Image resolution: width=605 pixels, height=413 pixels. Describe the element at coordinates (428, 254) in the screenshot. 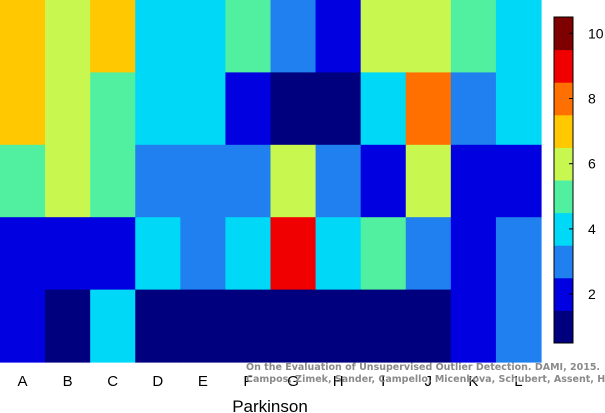

I see `heatmap-cell-r4-J` at that location.